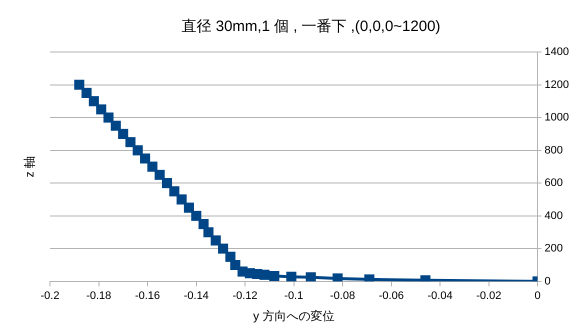 The height and width of the screenshot is (330, 580). I want to click on y-tick-label: 800, so click(553, 150).